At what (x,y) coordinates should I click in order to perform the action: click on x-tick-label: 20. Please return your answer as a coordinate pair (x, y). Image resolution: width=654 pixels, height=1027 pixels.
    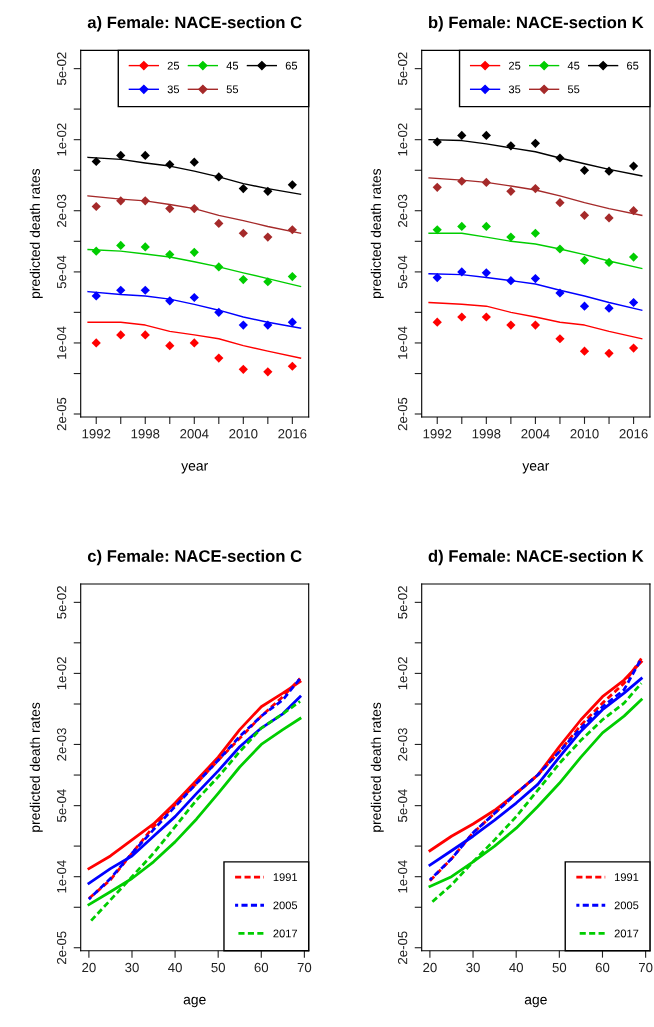
    Looking at the image, I should click on (430, 967).